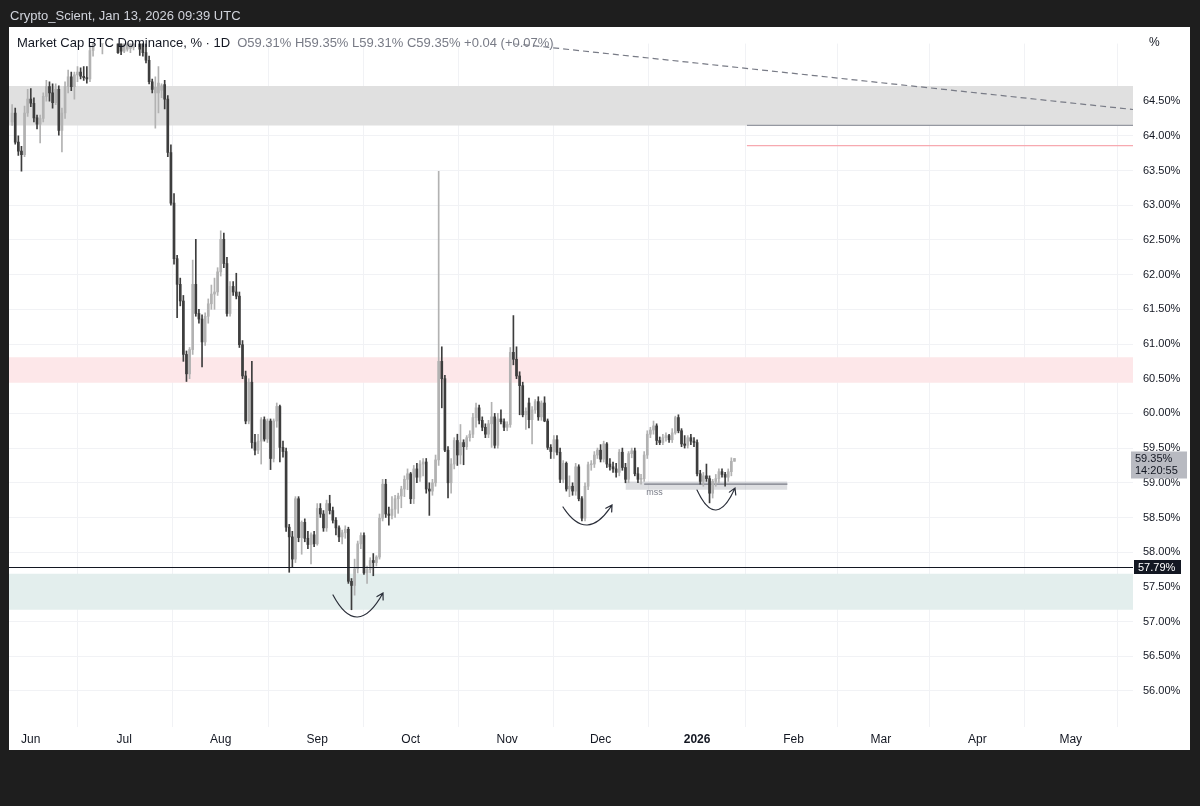 Image resolution: width=1200 pixels, height=806 pixels. What do you see at coordinates (1162, 620) in the screenshot?
I see `y-tick-label: 57.00%` at bounding box center [1162, 620].